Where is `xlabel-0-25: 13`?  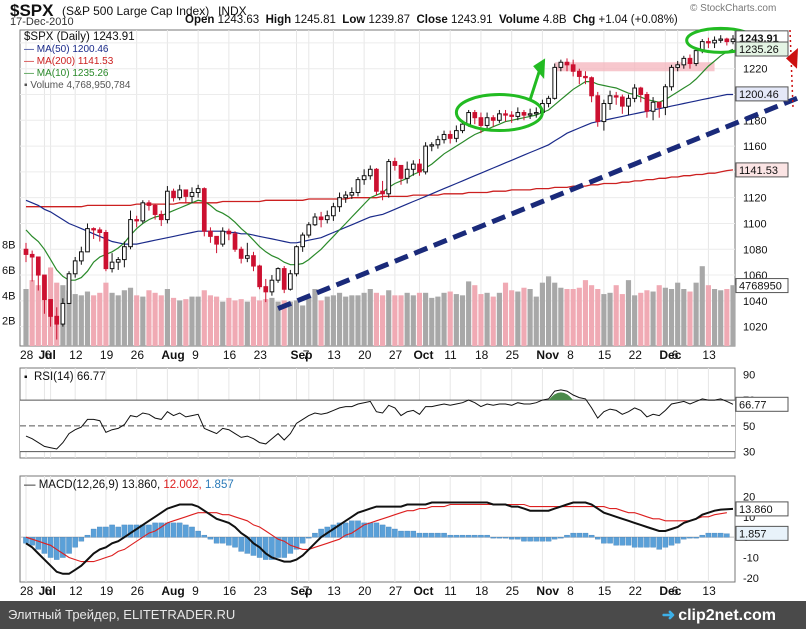 xlabel-0-25: 13 is located at coordinates (709, 355).